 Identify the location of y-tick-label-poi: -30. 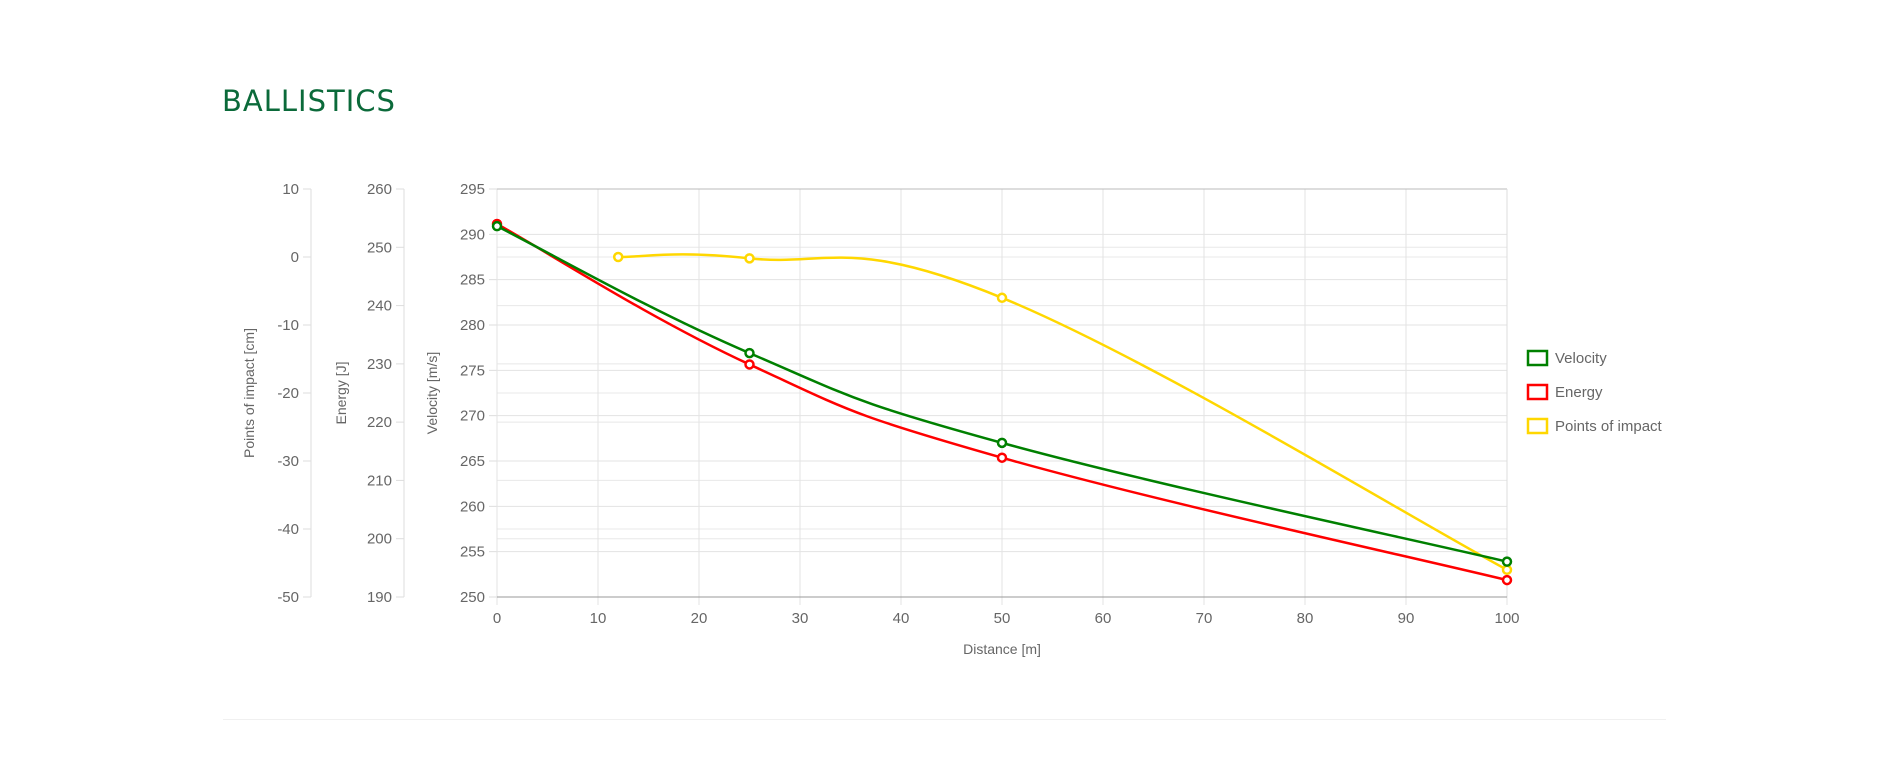
(288, 461).